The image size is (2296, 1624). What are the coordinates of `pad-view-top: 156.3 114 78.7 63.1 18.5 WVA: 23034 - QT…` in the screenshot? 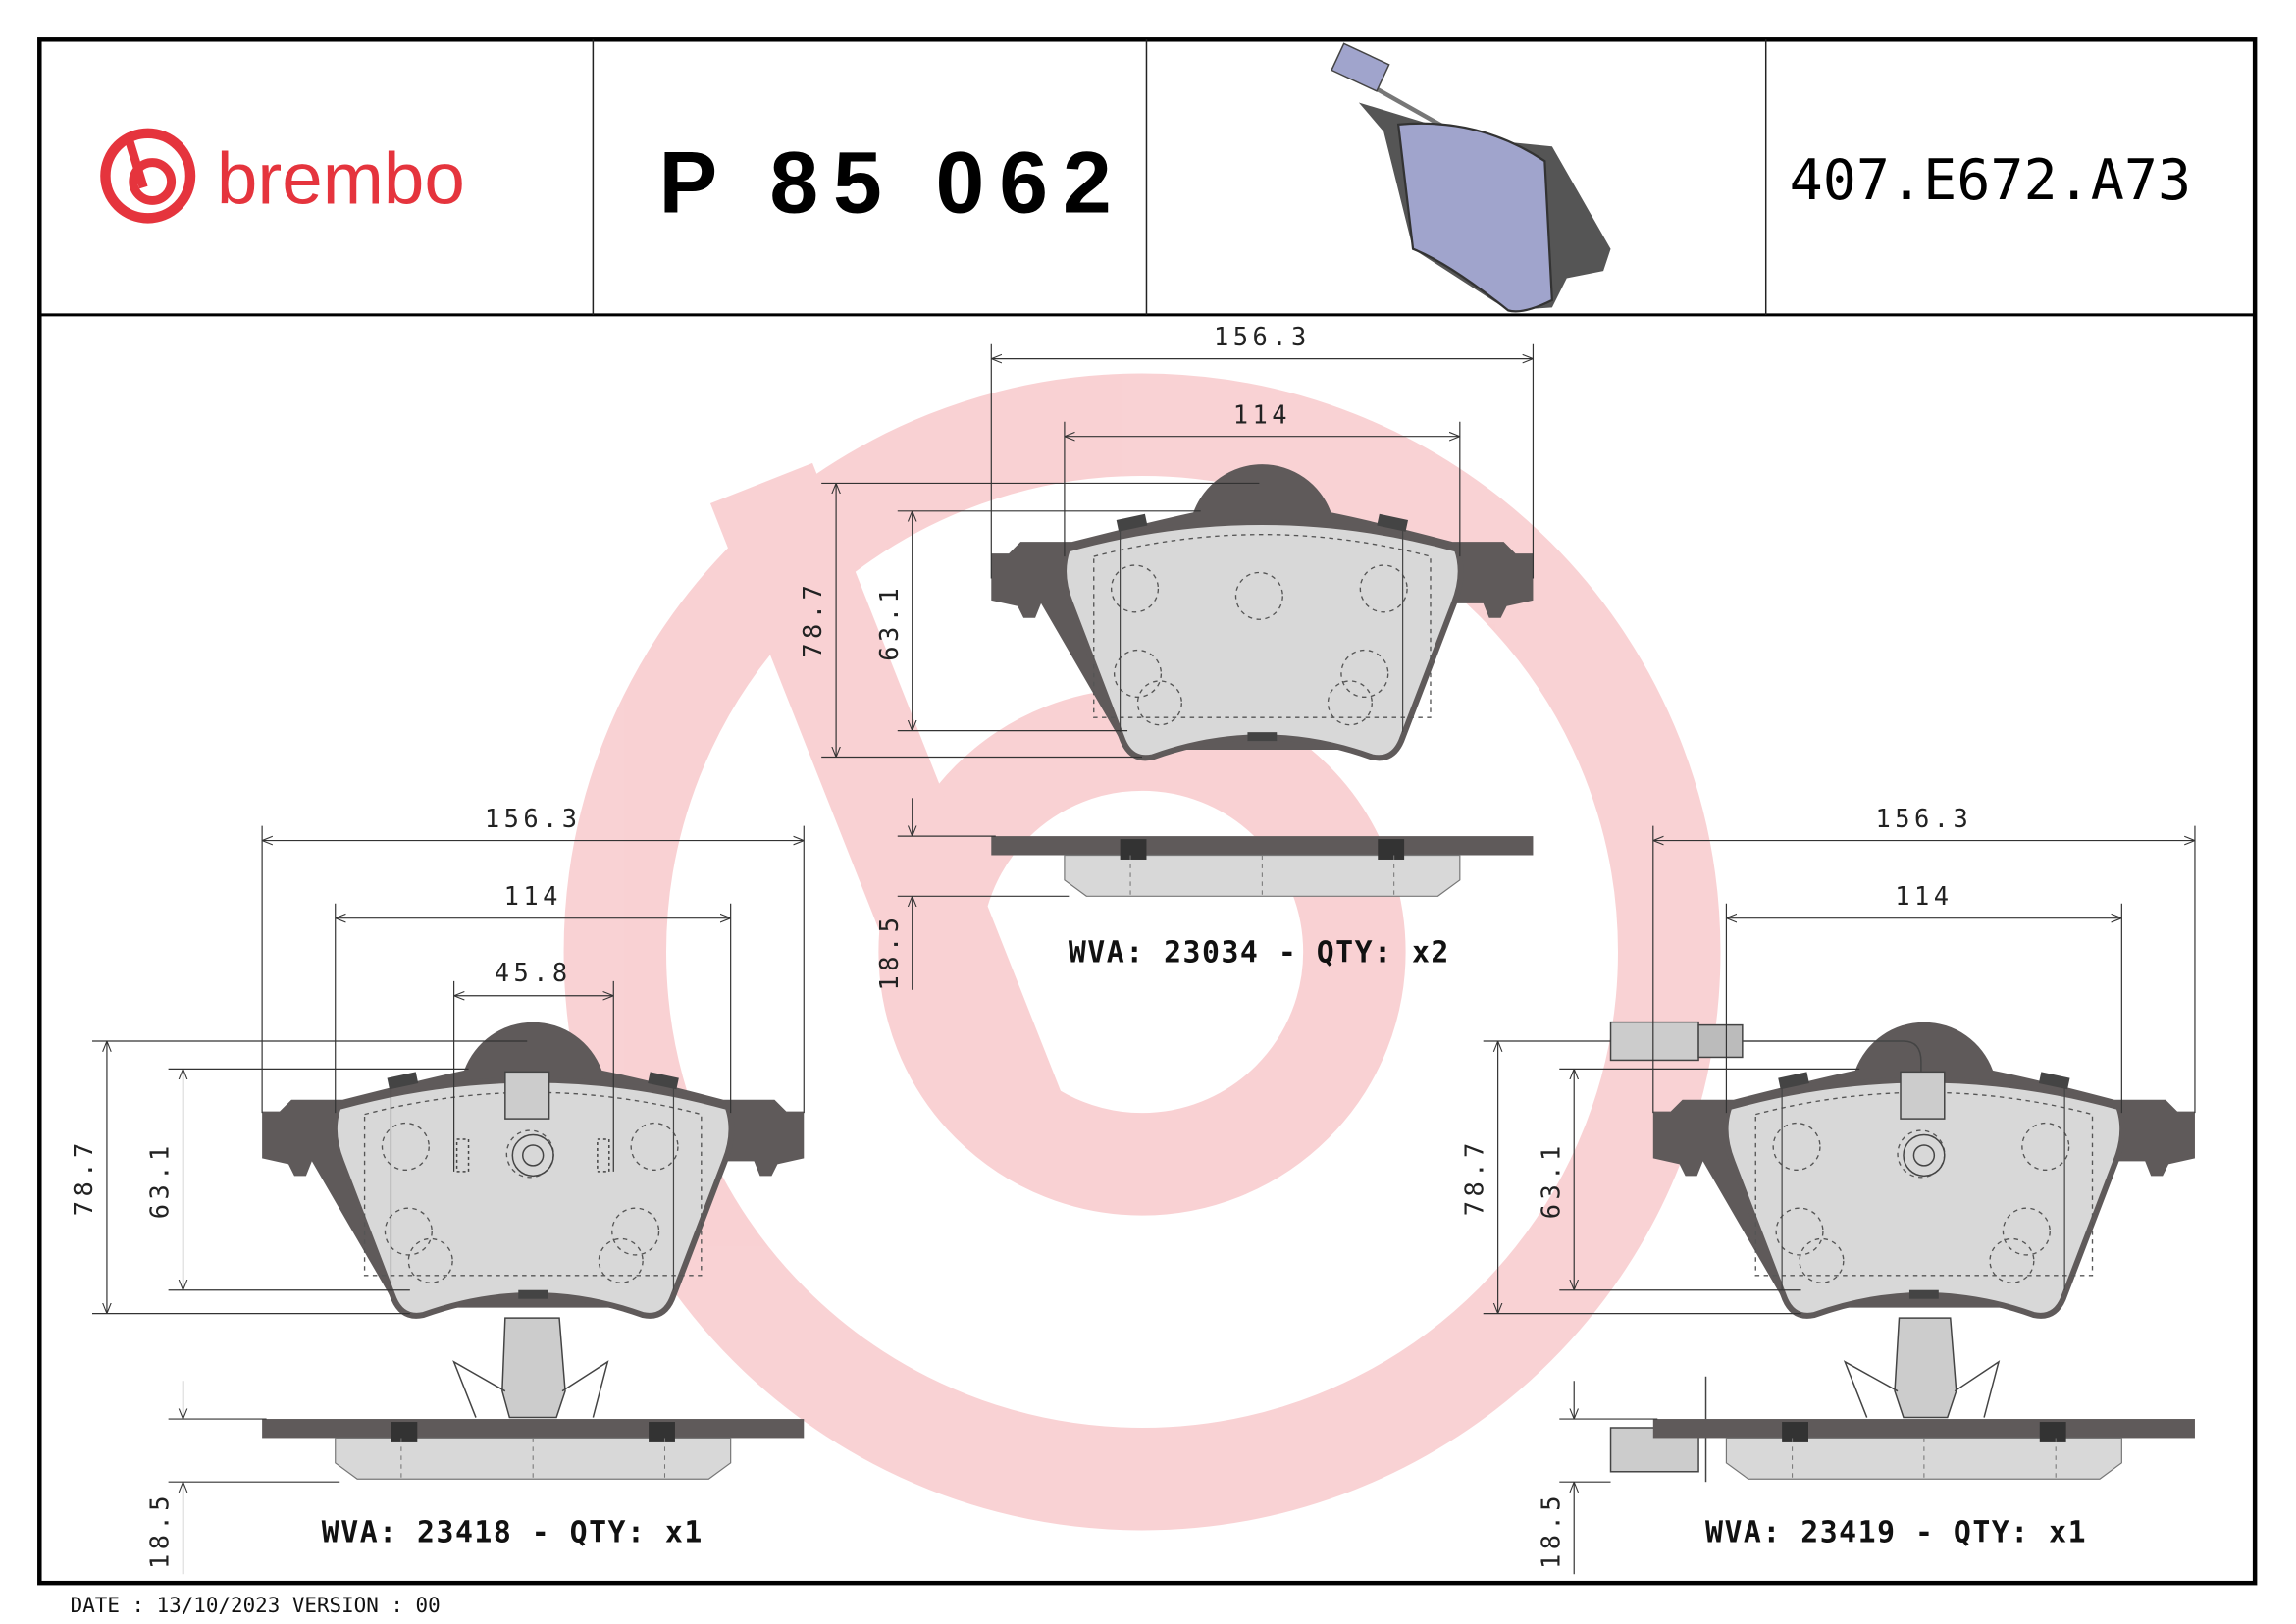 It's located at (1165, 656).